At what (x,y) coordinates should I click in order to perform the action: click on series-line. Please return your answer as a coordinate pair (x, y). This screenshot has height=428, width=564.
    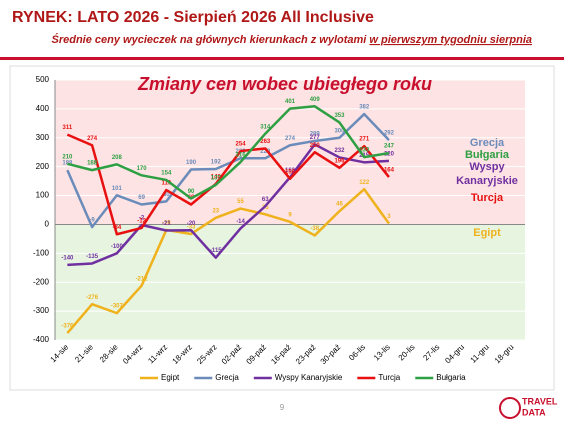
    Looking at the image, I should click on (228, 184).